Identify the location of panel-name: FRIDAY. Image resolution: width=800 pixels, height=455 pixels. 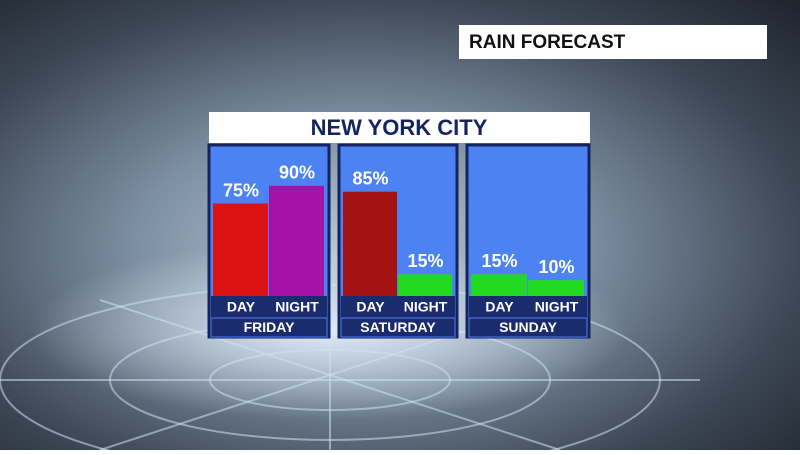
(269, 327).